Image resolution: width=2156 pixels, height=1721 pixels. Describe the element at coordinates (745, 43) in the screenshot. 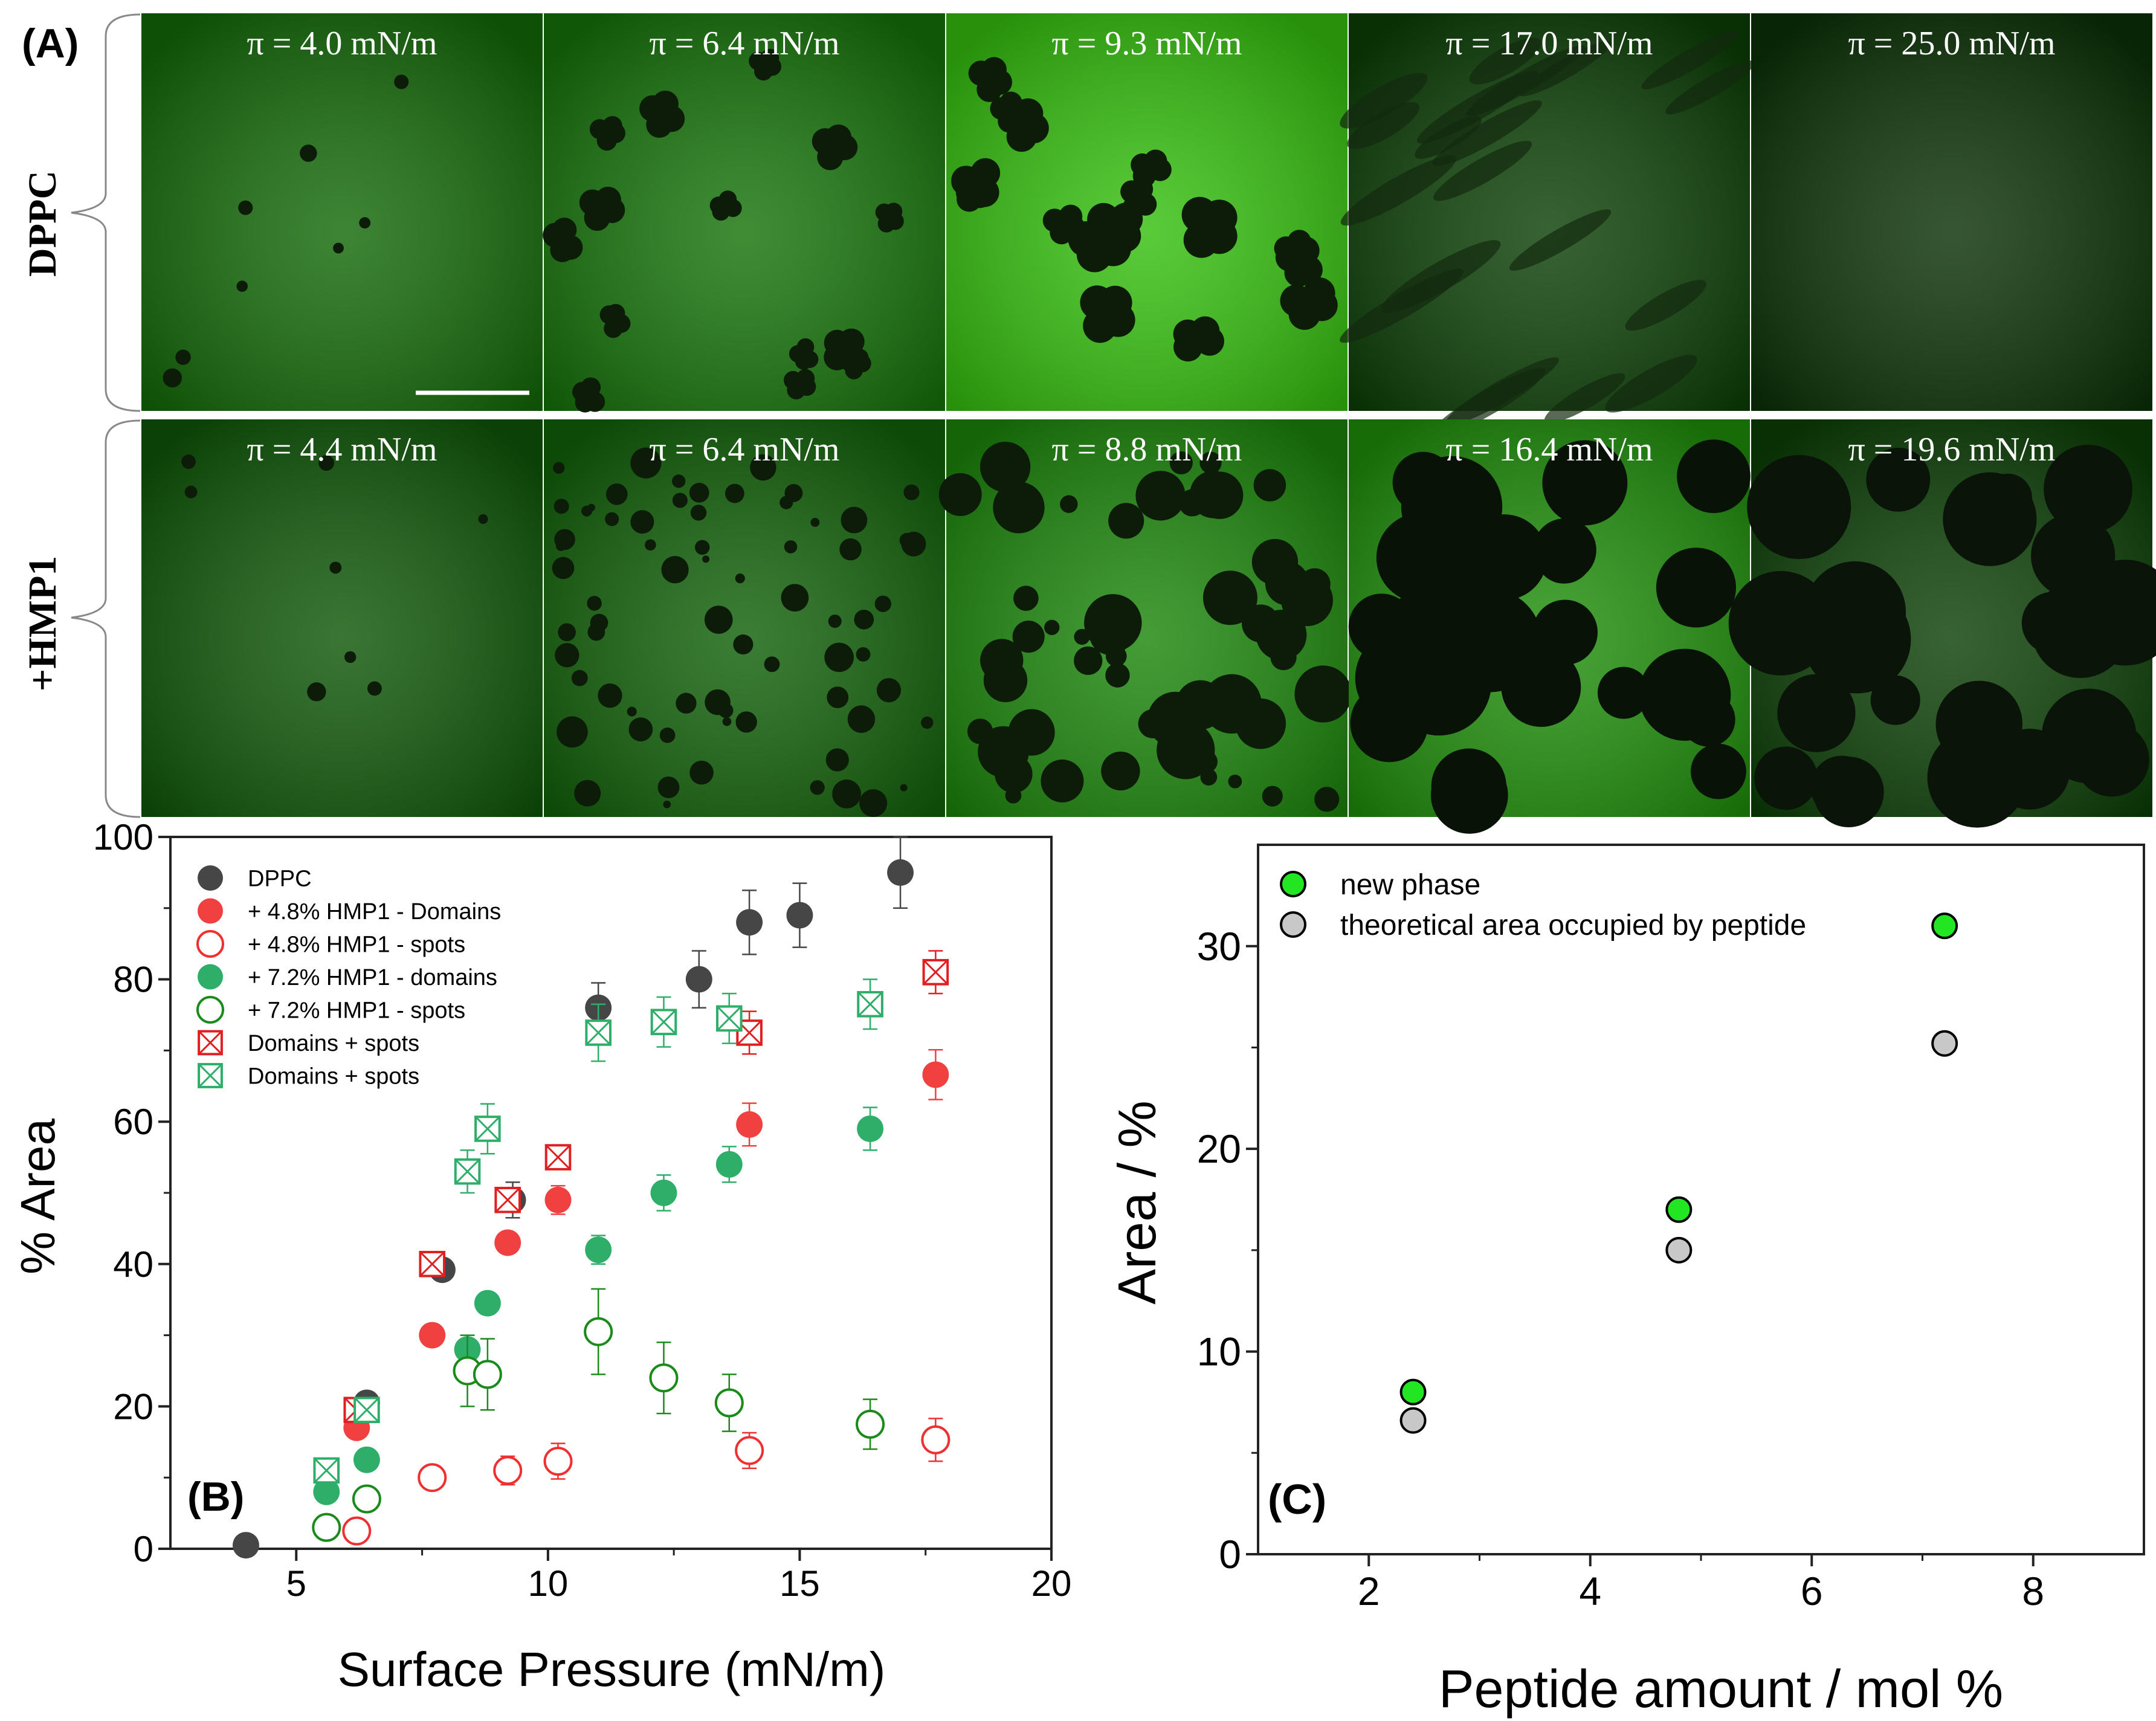

I see `tile-caption: π = 6.4 mN/m` at that location.